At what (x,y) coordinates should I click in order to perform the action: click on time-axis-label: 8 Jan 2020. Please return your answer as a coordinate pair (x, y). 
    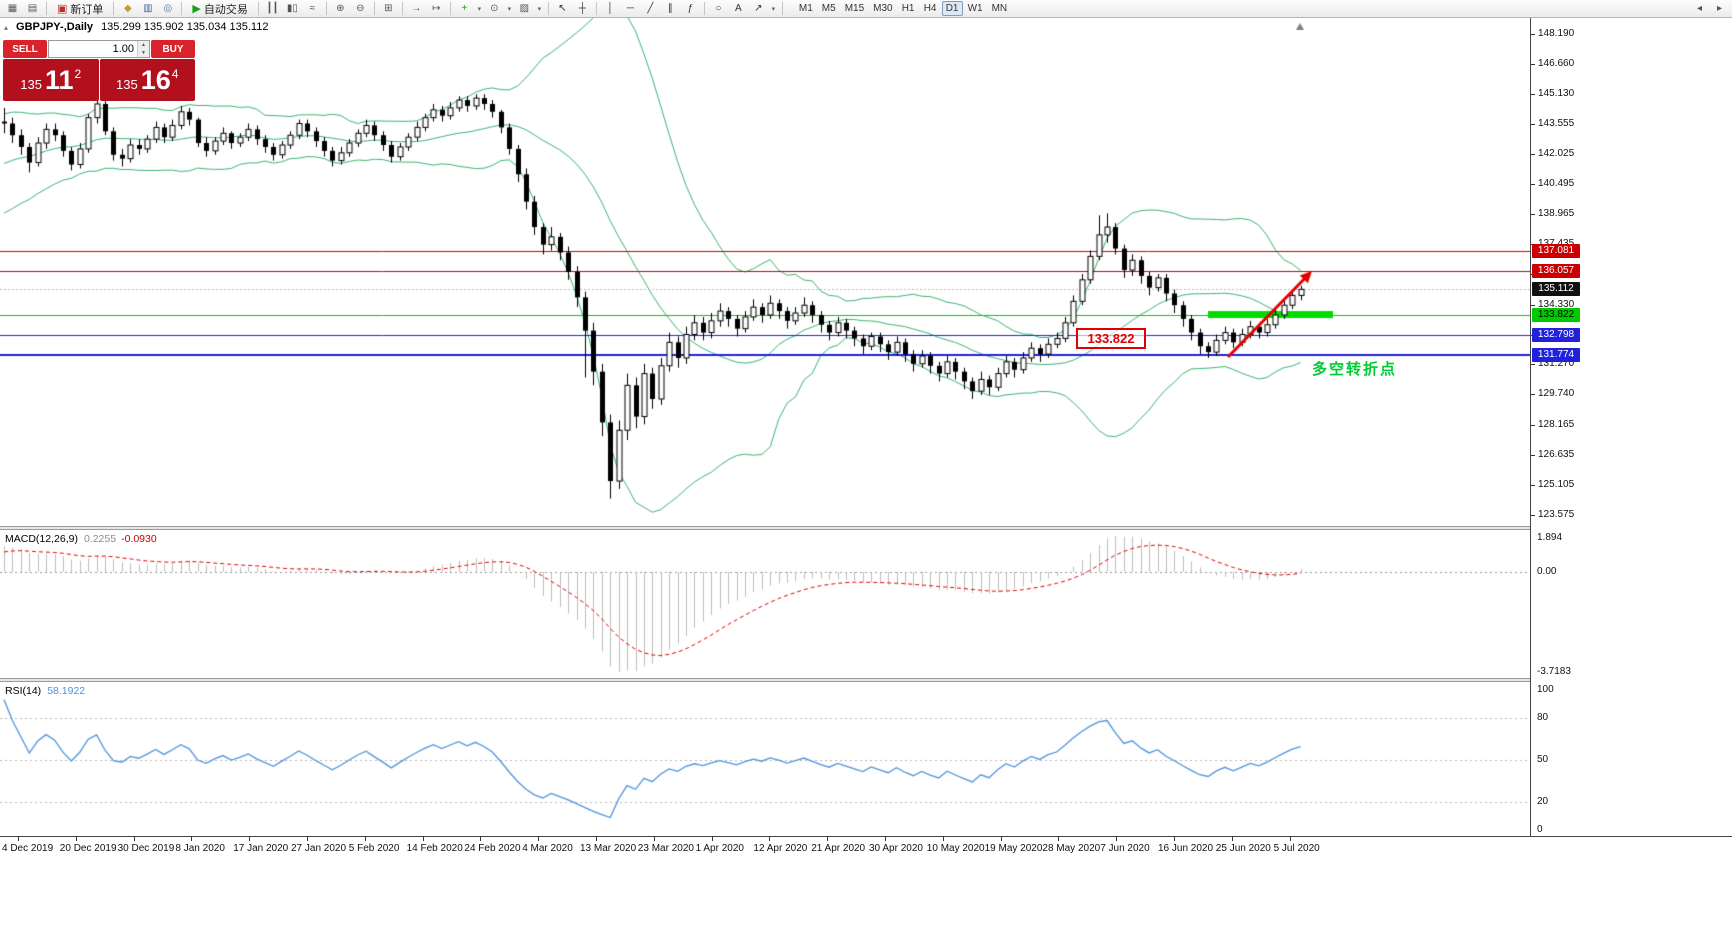
    Looking at the image, I should click on (200, 848).